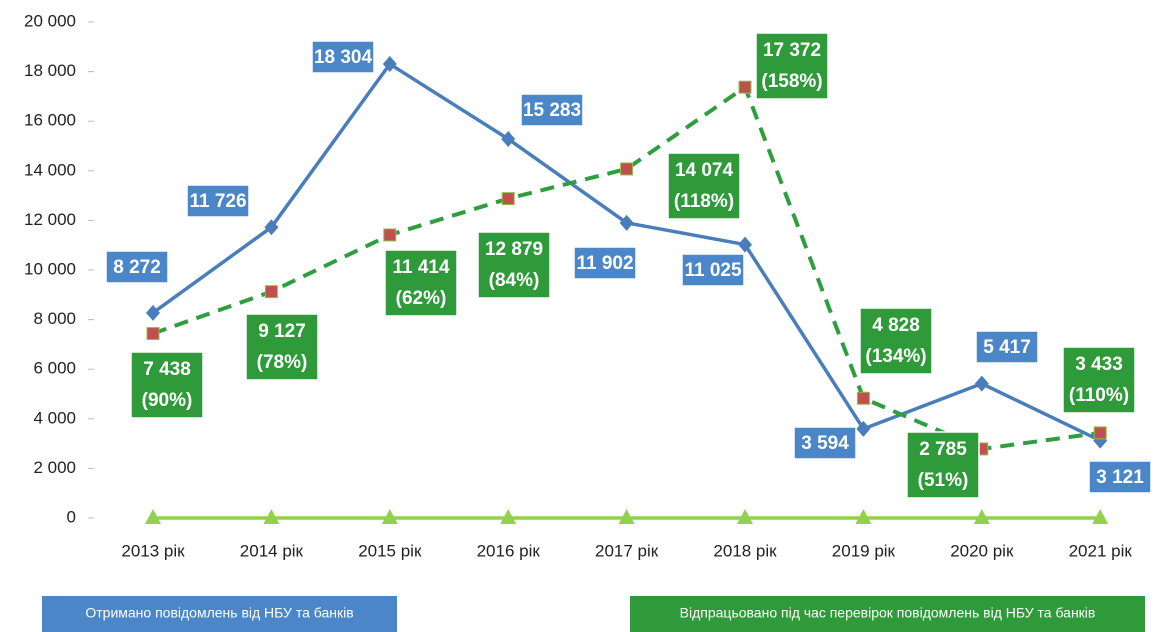  What do you see at coordinates (54, 318) in the screenshot?
I see `y-tick-label: 8 000` at bounding box center [54, 318].